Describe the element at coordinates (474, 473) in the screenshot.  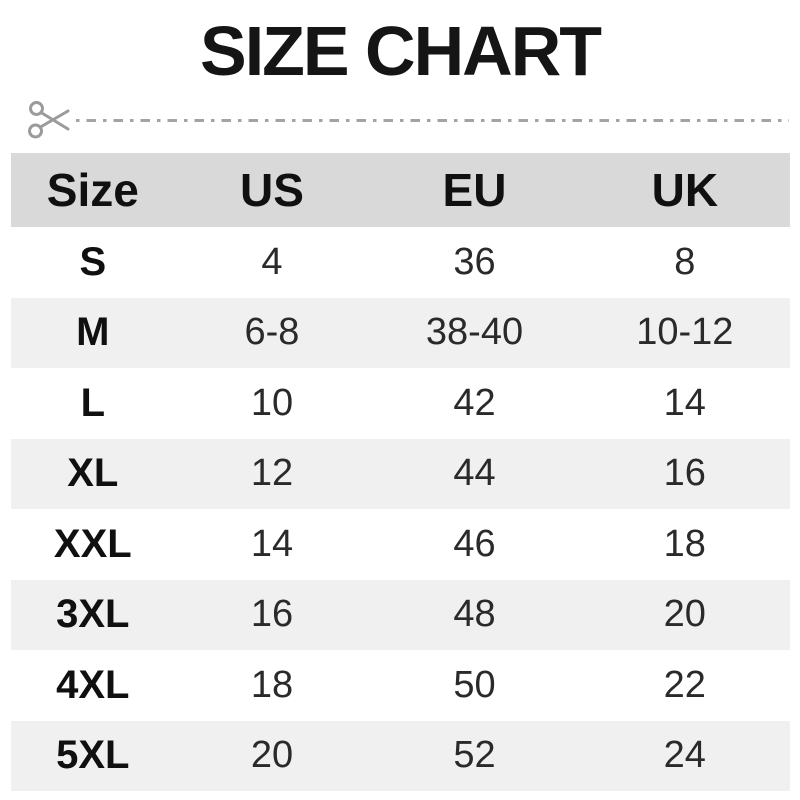
I see `size-value-eu: 44` at that location.